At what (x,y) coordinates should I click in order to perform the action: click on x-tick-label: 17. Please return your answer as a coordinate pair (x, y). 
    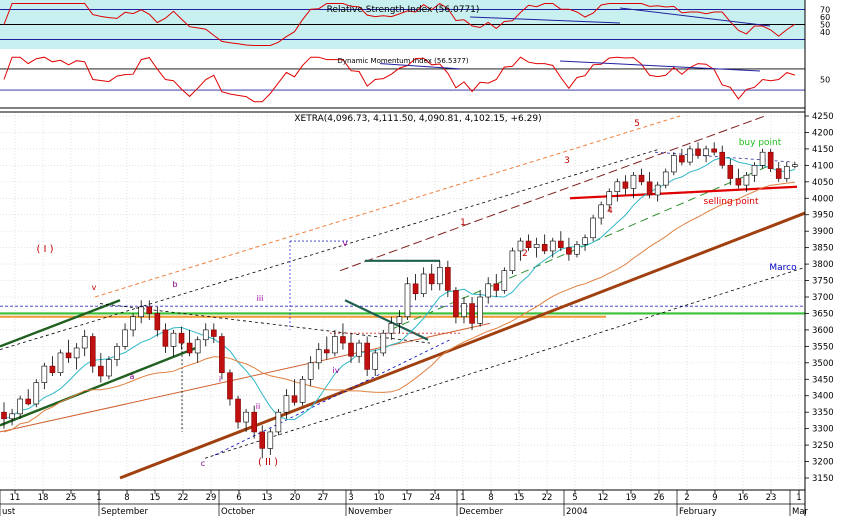
    Looking at the image, I should click on (407, 498).